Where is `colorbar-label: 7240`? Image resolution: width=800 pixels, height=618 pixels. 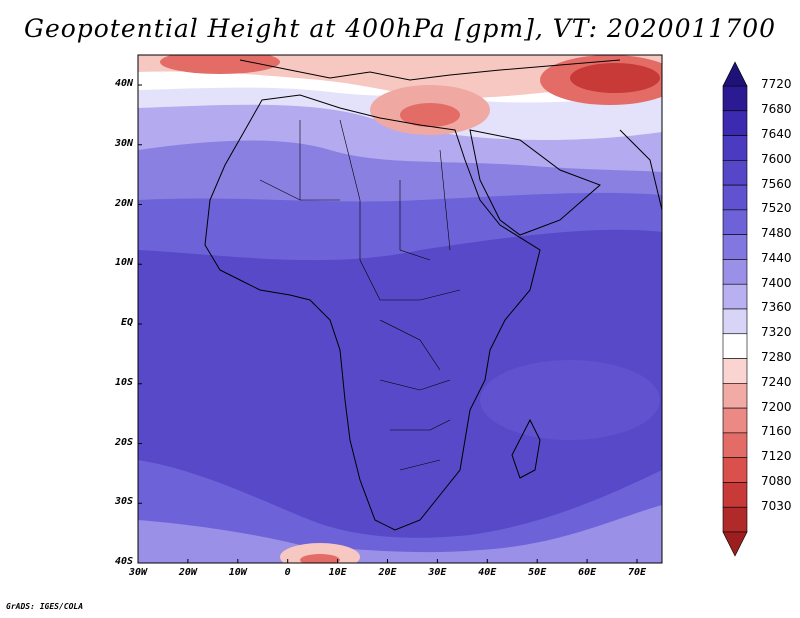
colorbar-label: 7240 is located at coordinates (776, 381).